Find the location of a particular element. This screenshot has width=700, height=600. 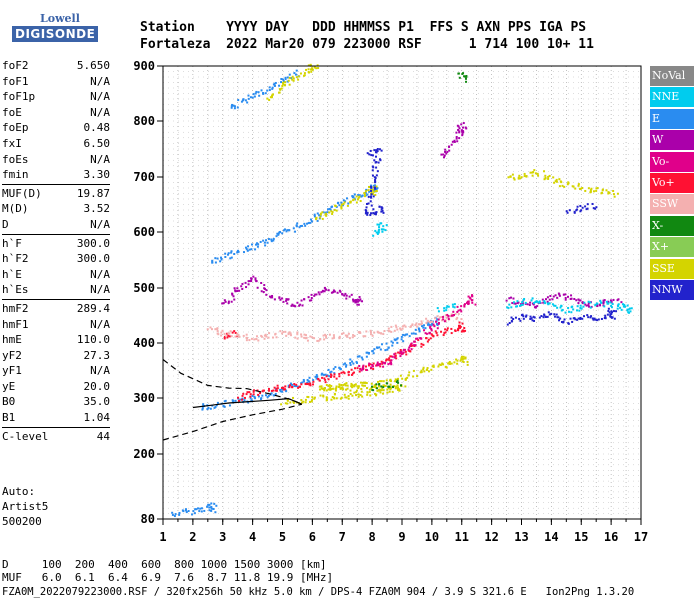

x-tick-label: 16 is located at coordinates (611, 537).